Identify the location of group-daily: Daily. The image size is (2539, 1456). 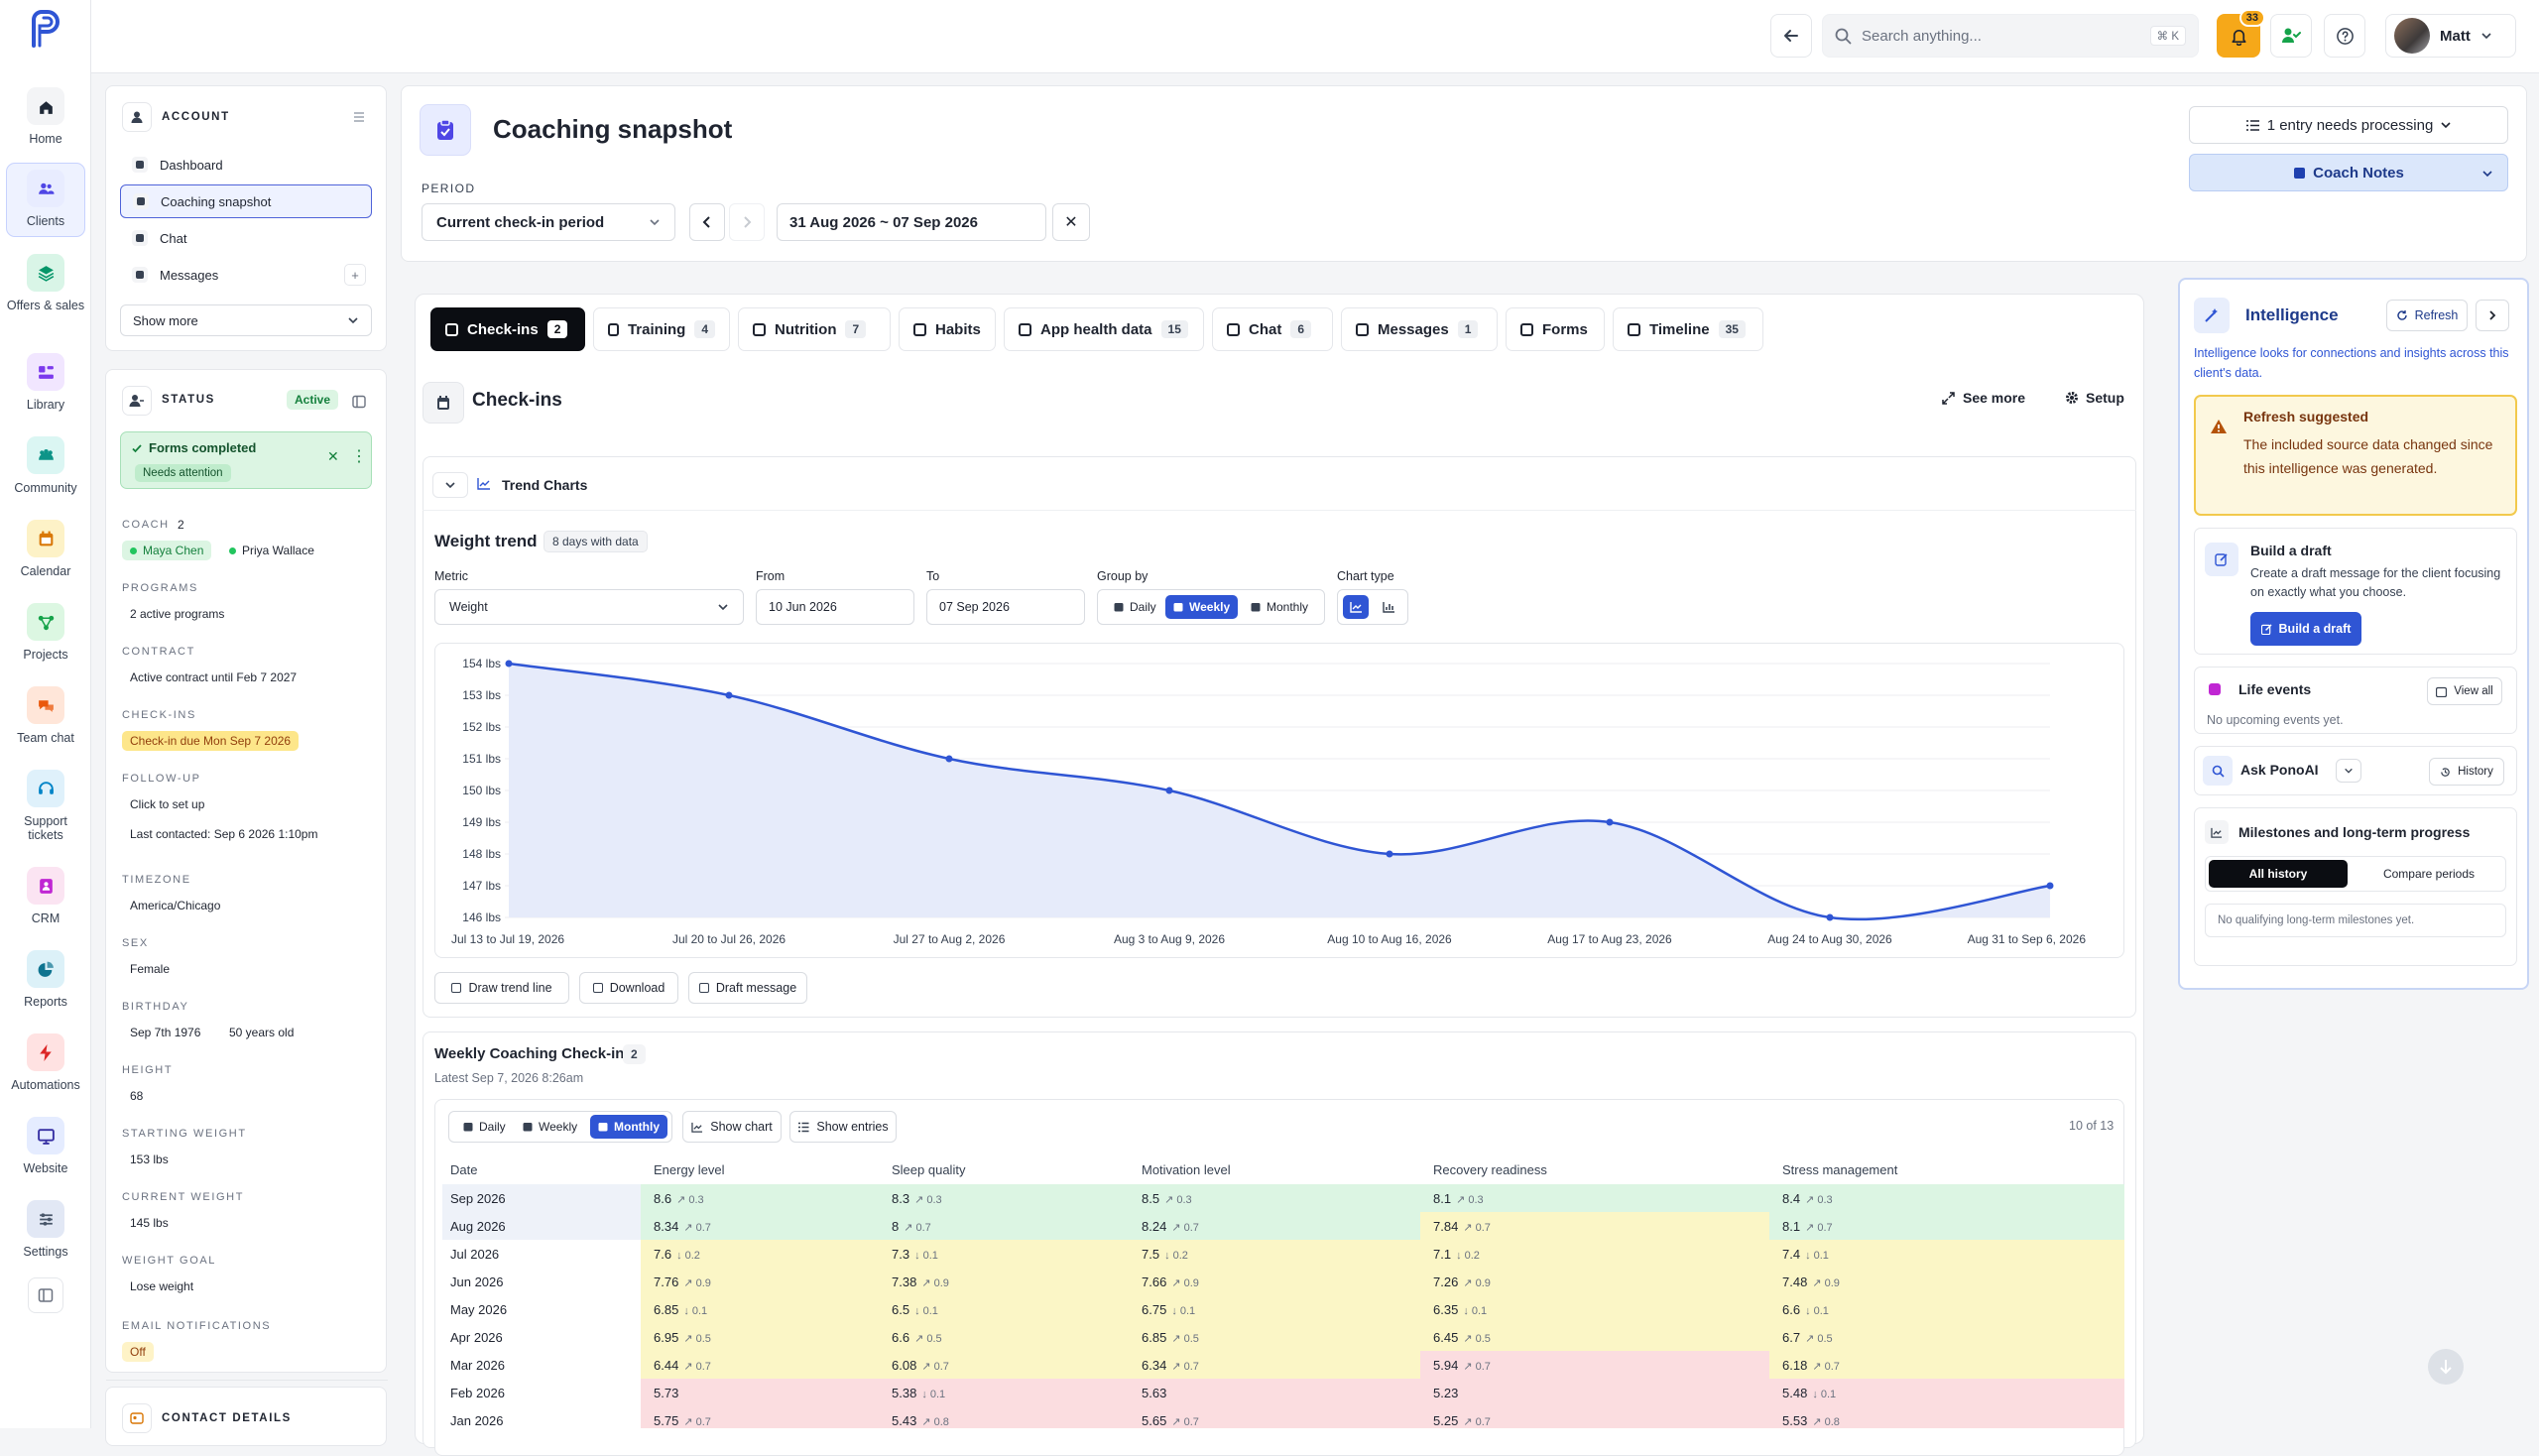
(1135, 607).